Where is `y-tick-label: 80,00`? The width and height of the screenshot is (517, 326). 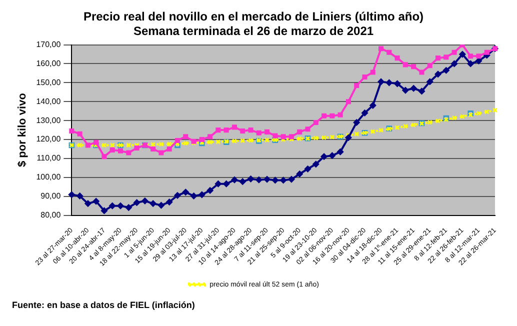
y-tick-label: 80,00 is located at coordinates (51, 215).